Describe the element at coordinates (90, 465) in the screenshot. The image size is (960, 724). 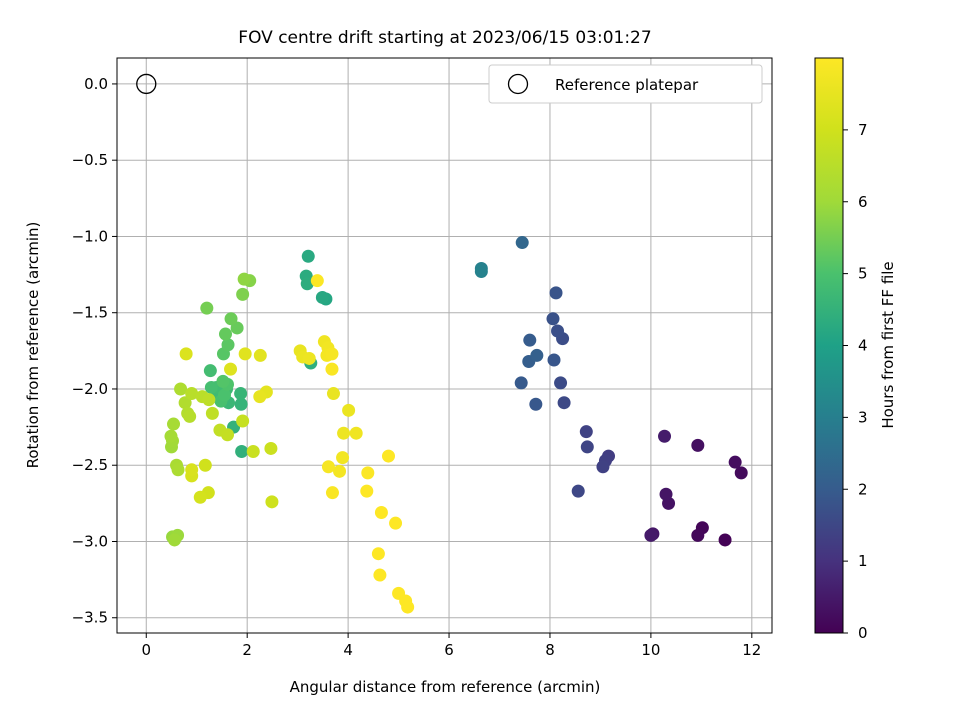
I see `y-tick-label: −2.5` at that location.